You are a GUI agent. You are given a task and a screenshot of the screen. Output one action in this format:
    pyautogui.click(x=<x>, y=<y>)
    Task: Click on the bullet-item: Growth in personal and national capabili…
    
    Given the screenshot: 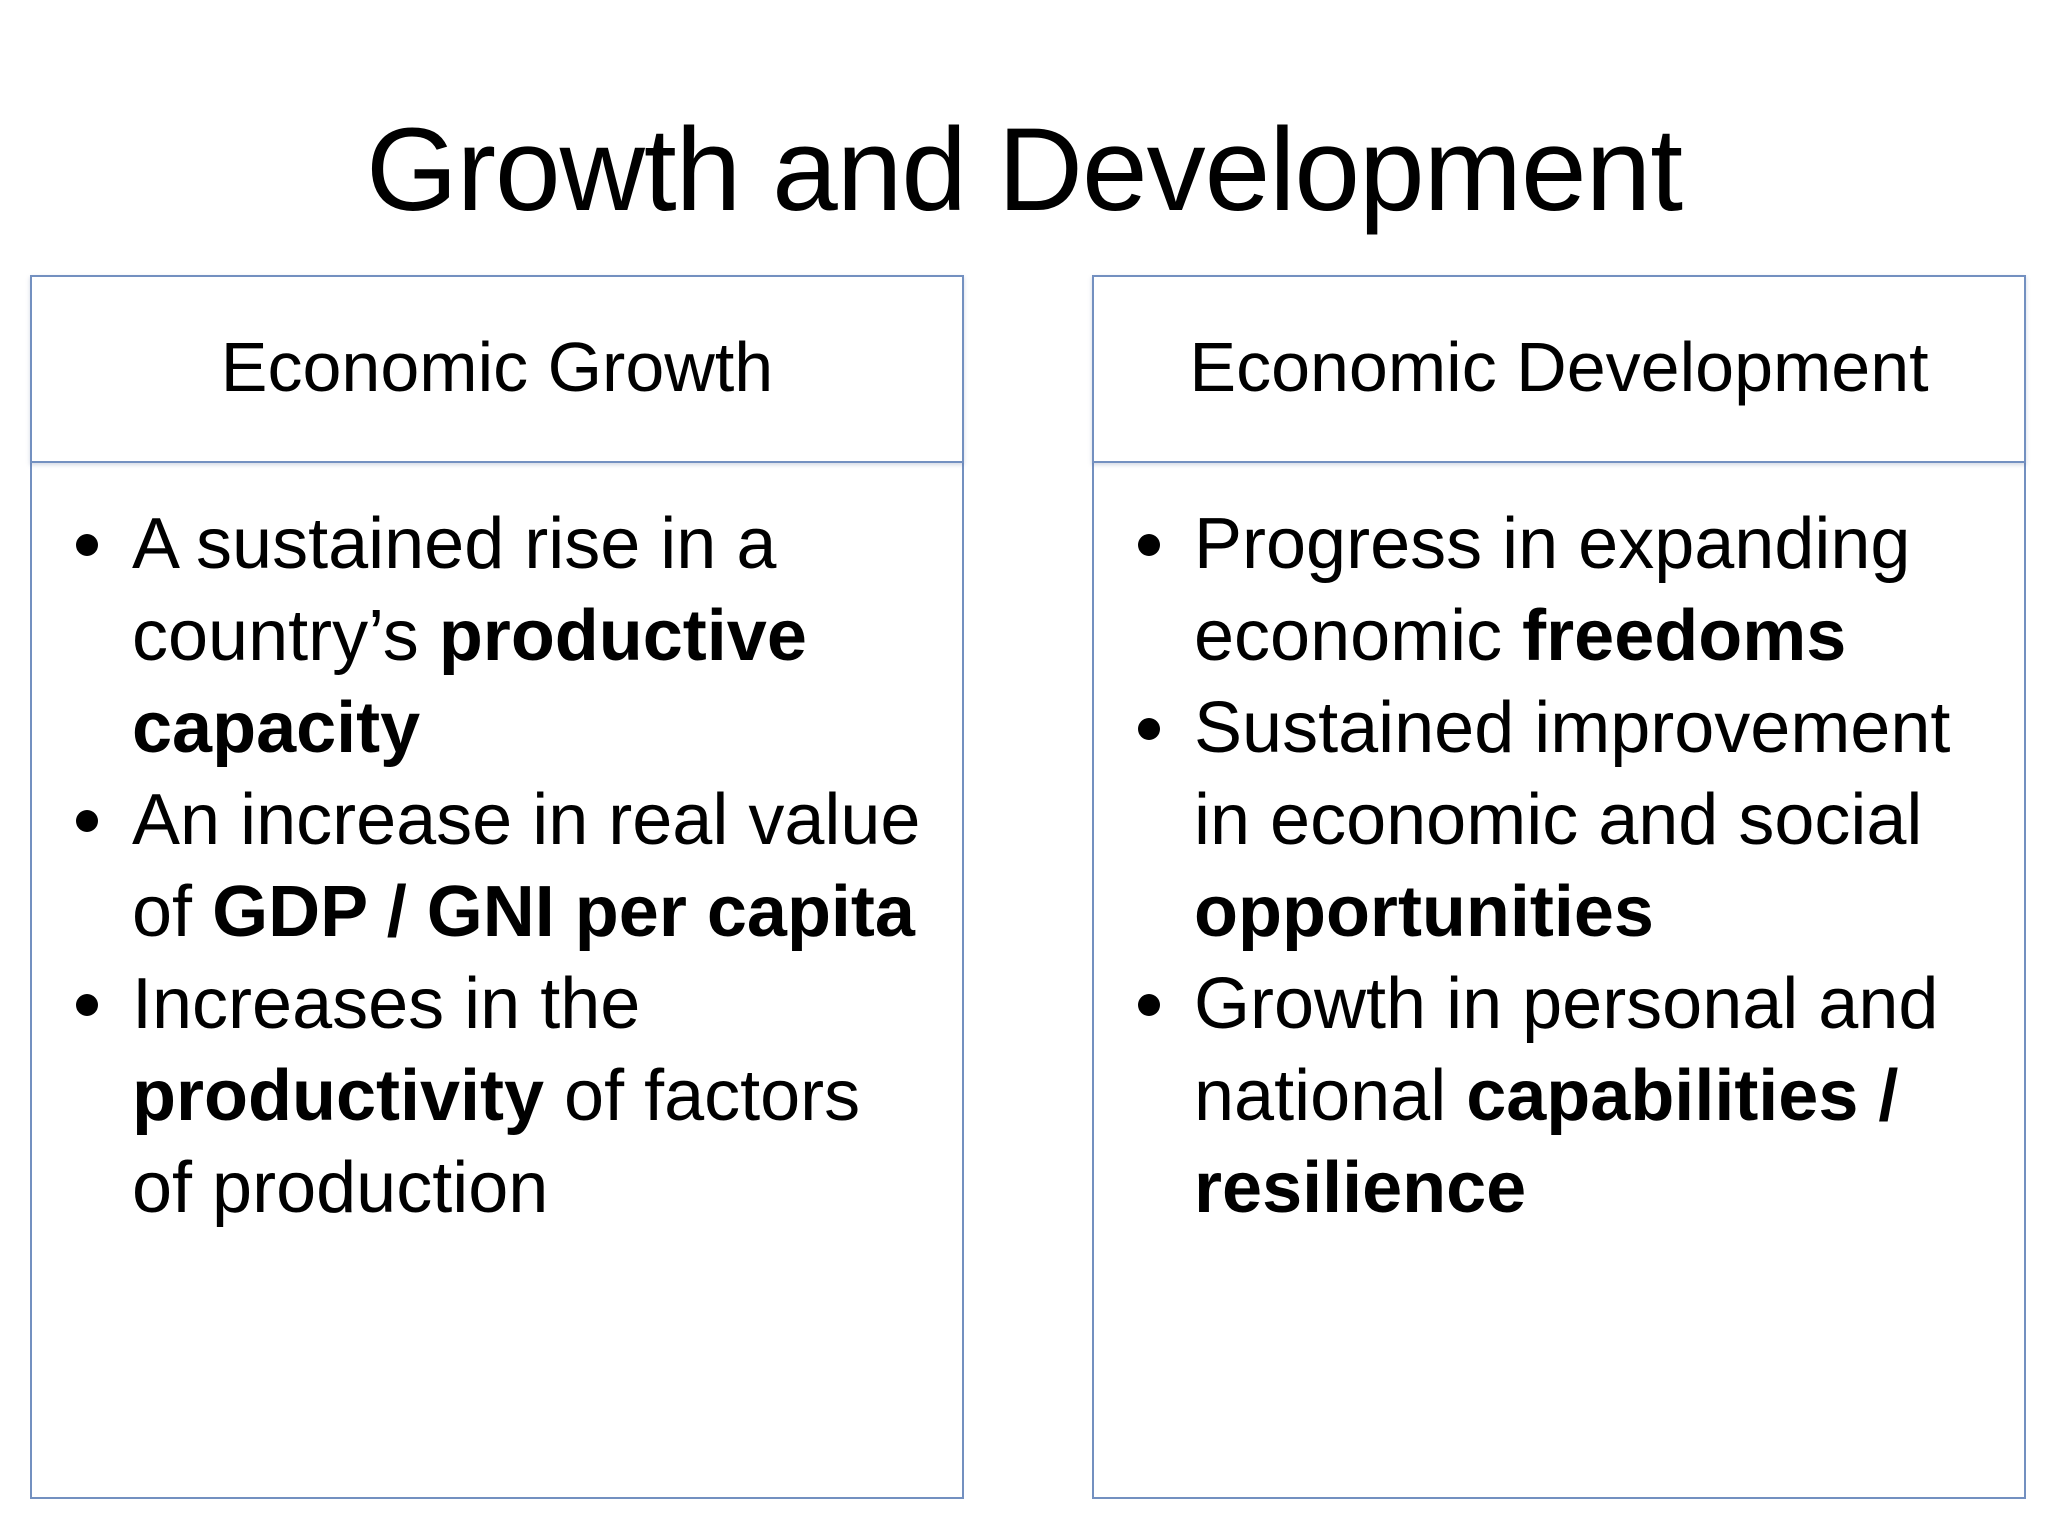 What is the action you would take?
    pyautogui.click(x=1565, y=1096)
    